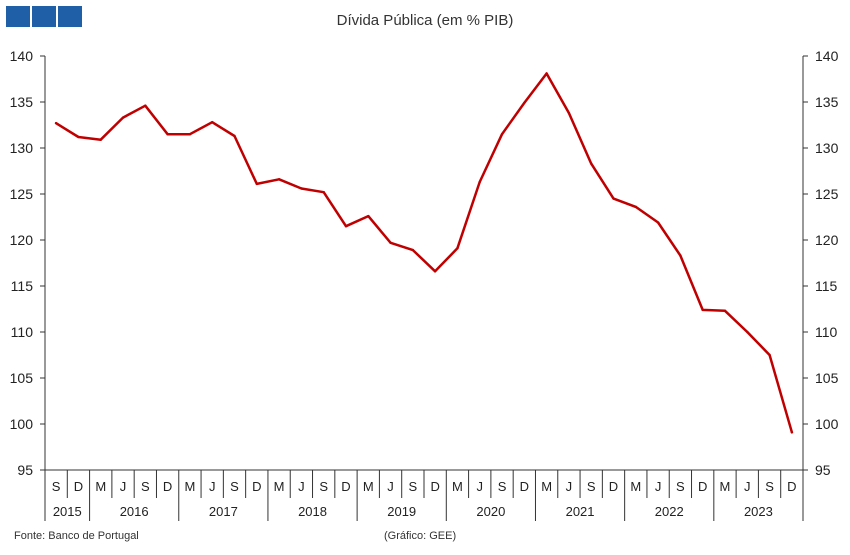  I want to click on y-tick-label-right: 125, so click(827, 194).